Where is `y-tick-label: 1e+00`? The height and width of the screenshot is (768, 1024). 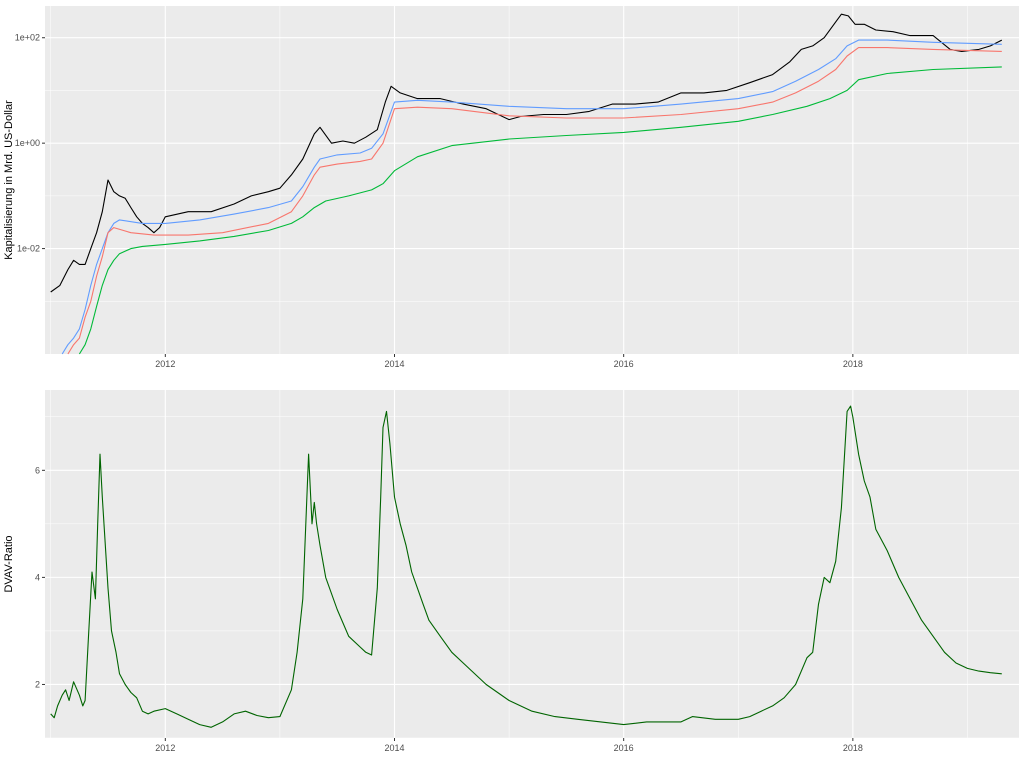 y-tick-label: 1e+00 is located at coordinates (27, 143).